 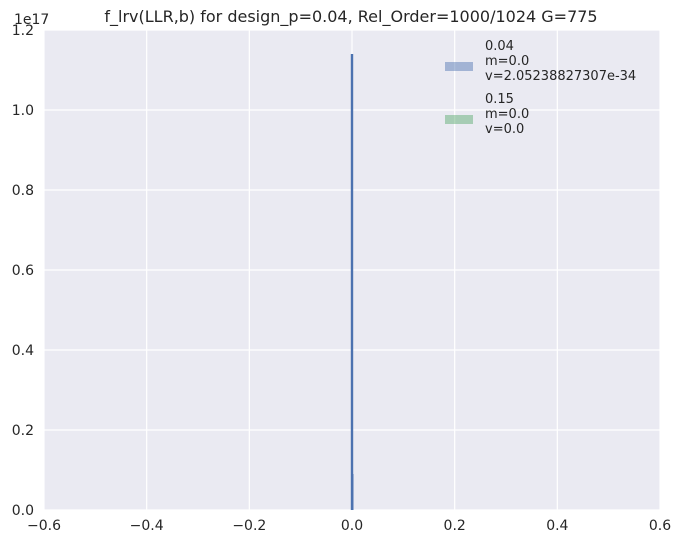 I want to click on x-tick-label: 0.6, so click(x=660, y=526).